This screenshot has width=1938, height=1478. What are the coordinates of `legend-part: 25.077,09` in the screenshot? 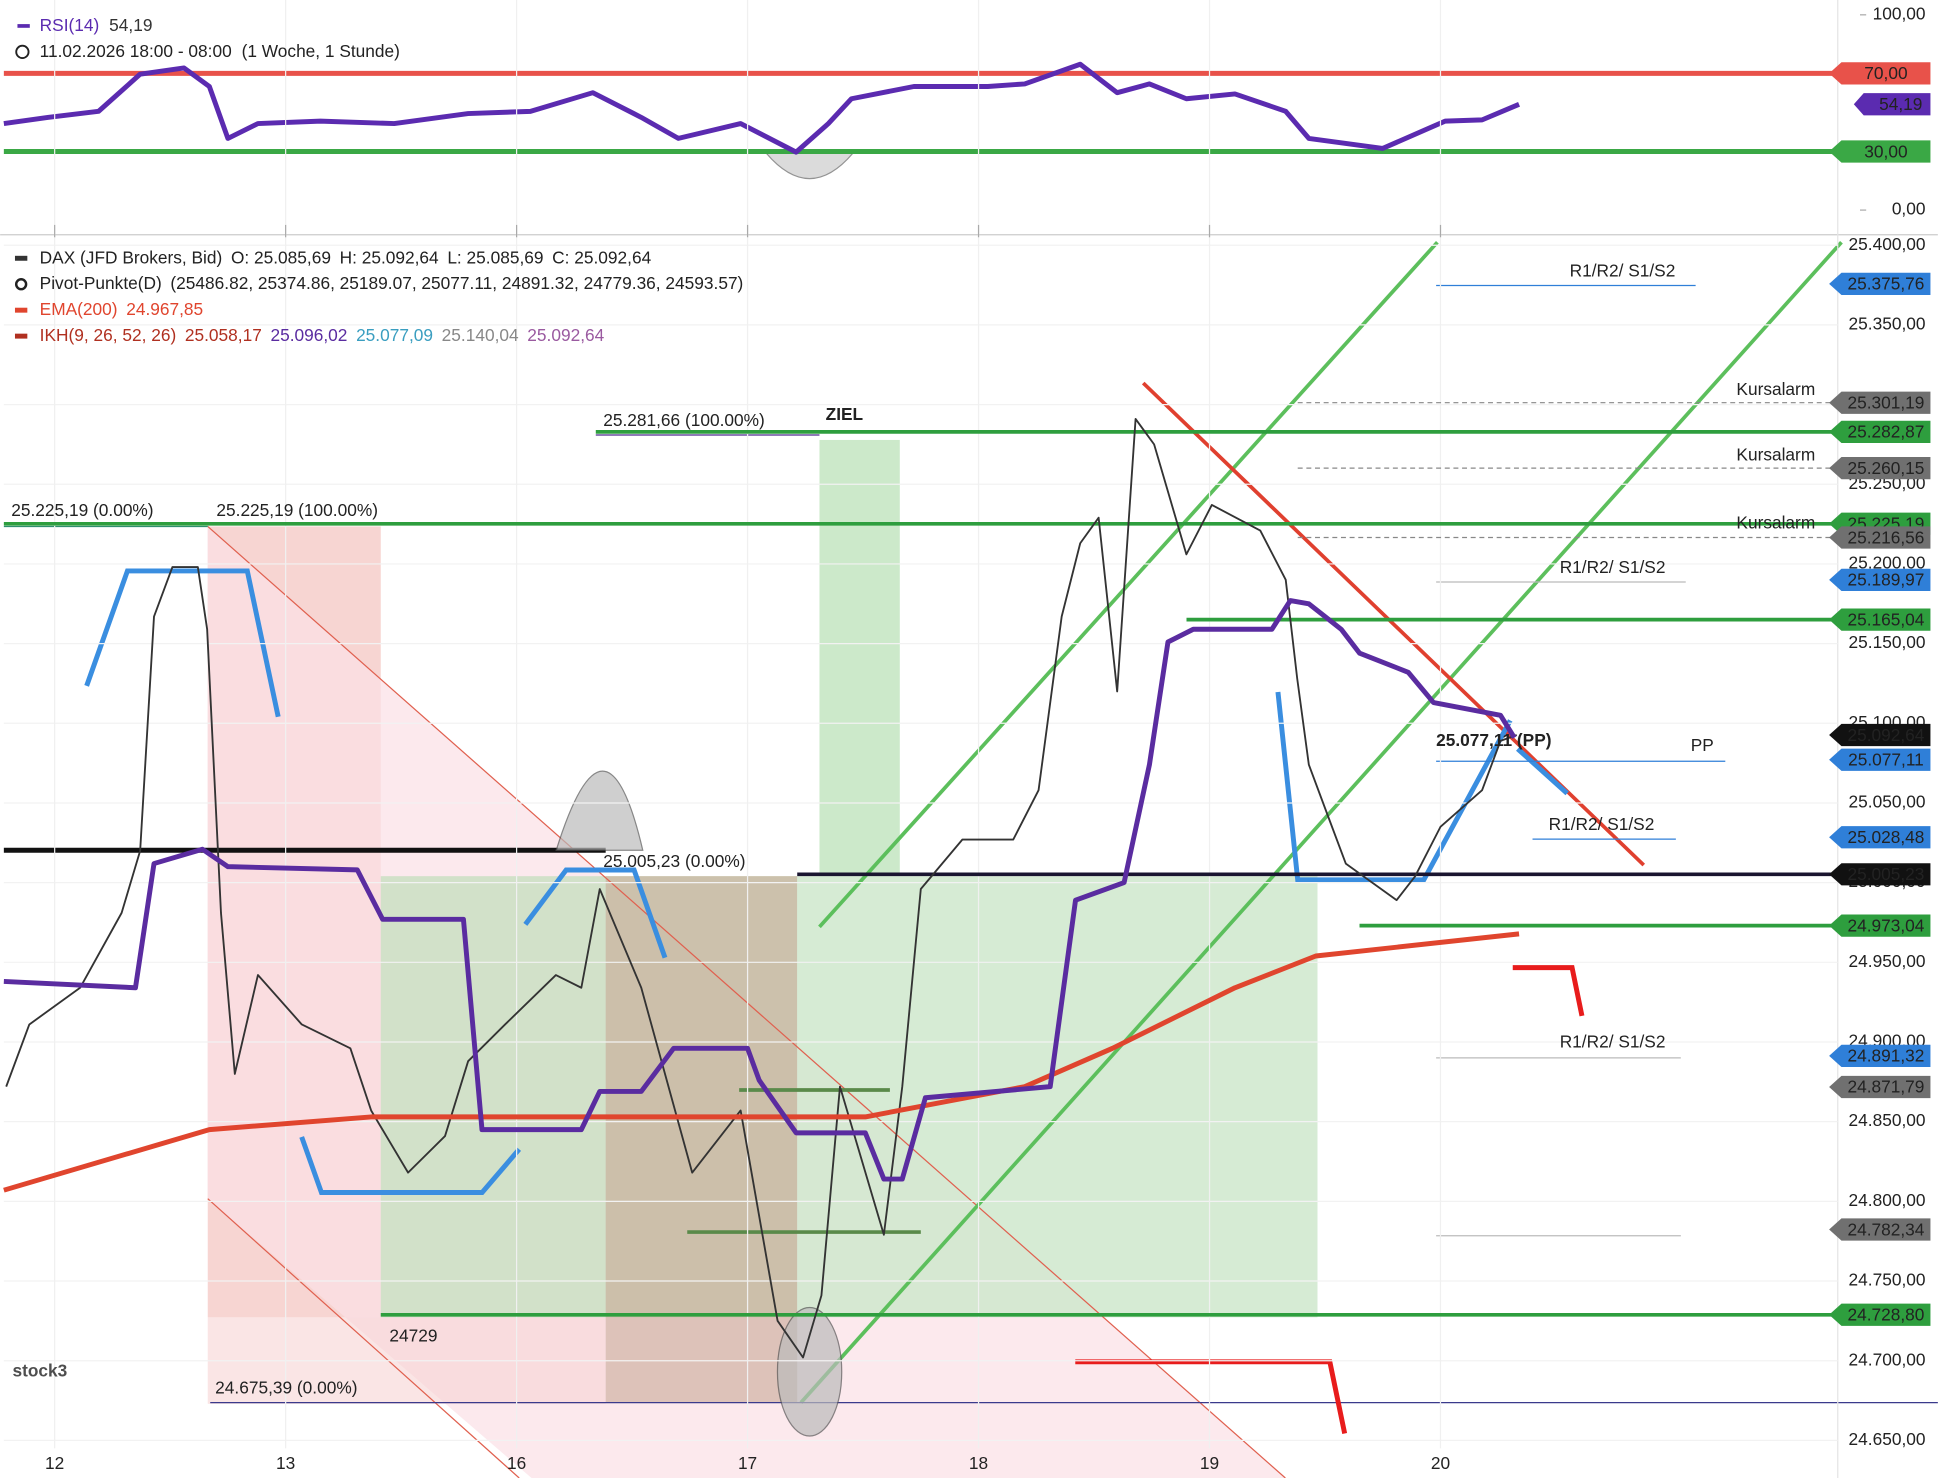 It's located at (394, 335).